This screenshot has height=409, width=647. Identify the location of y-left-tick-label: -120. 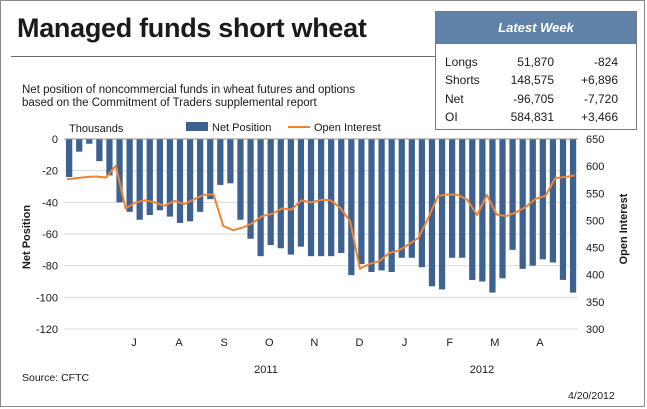
(47, 330).